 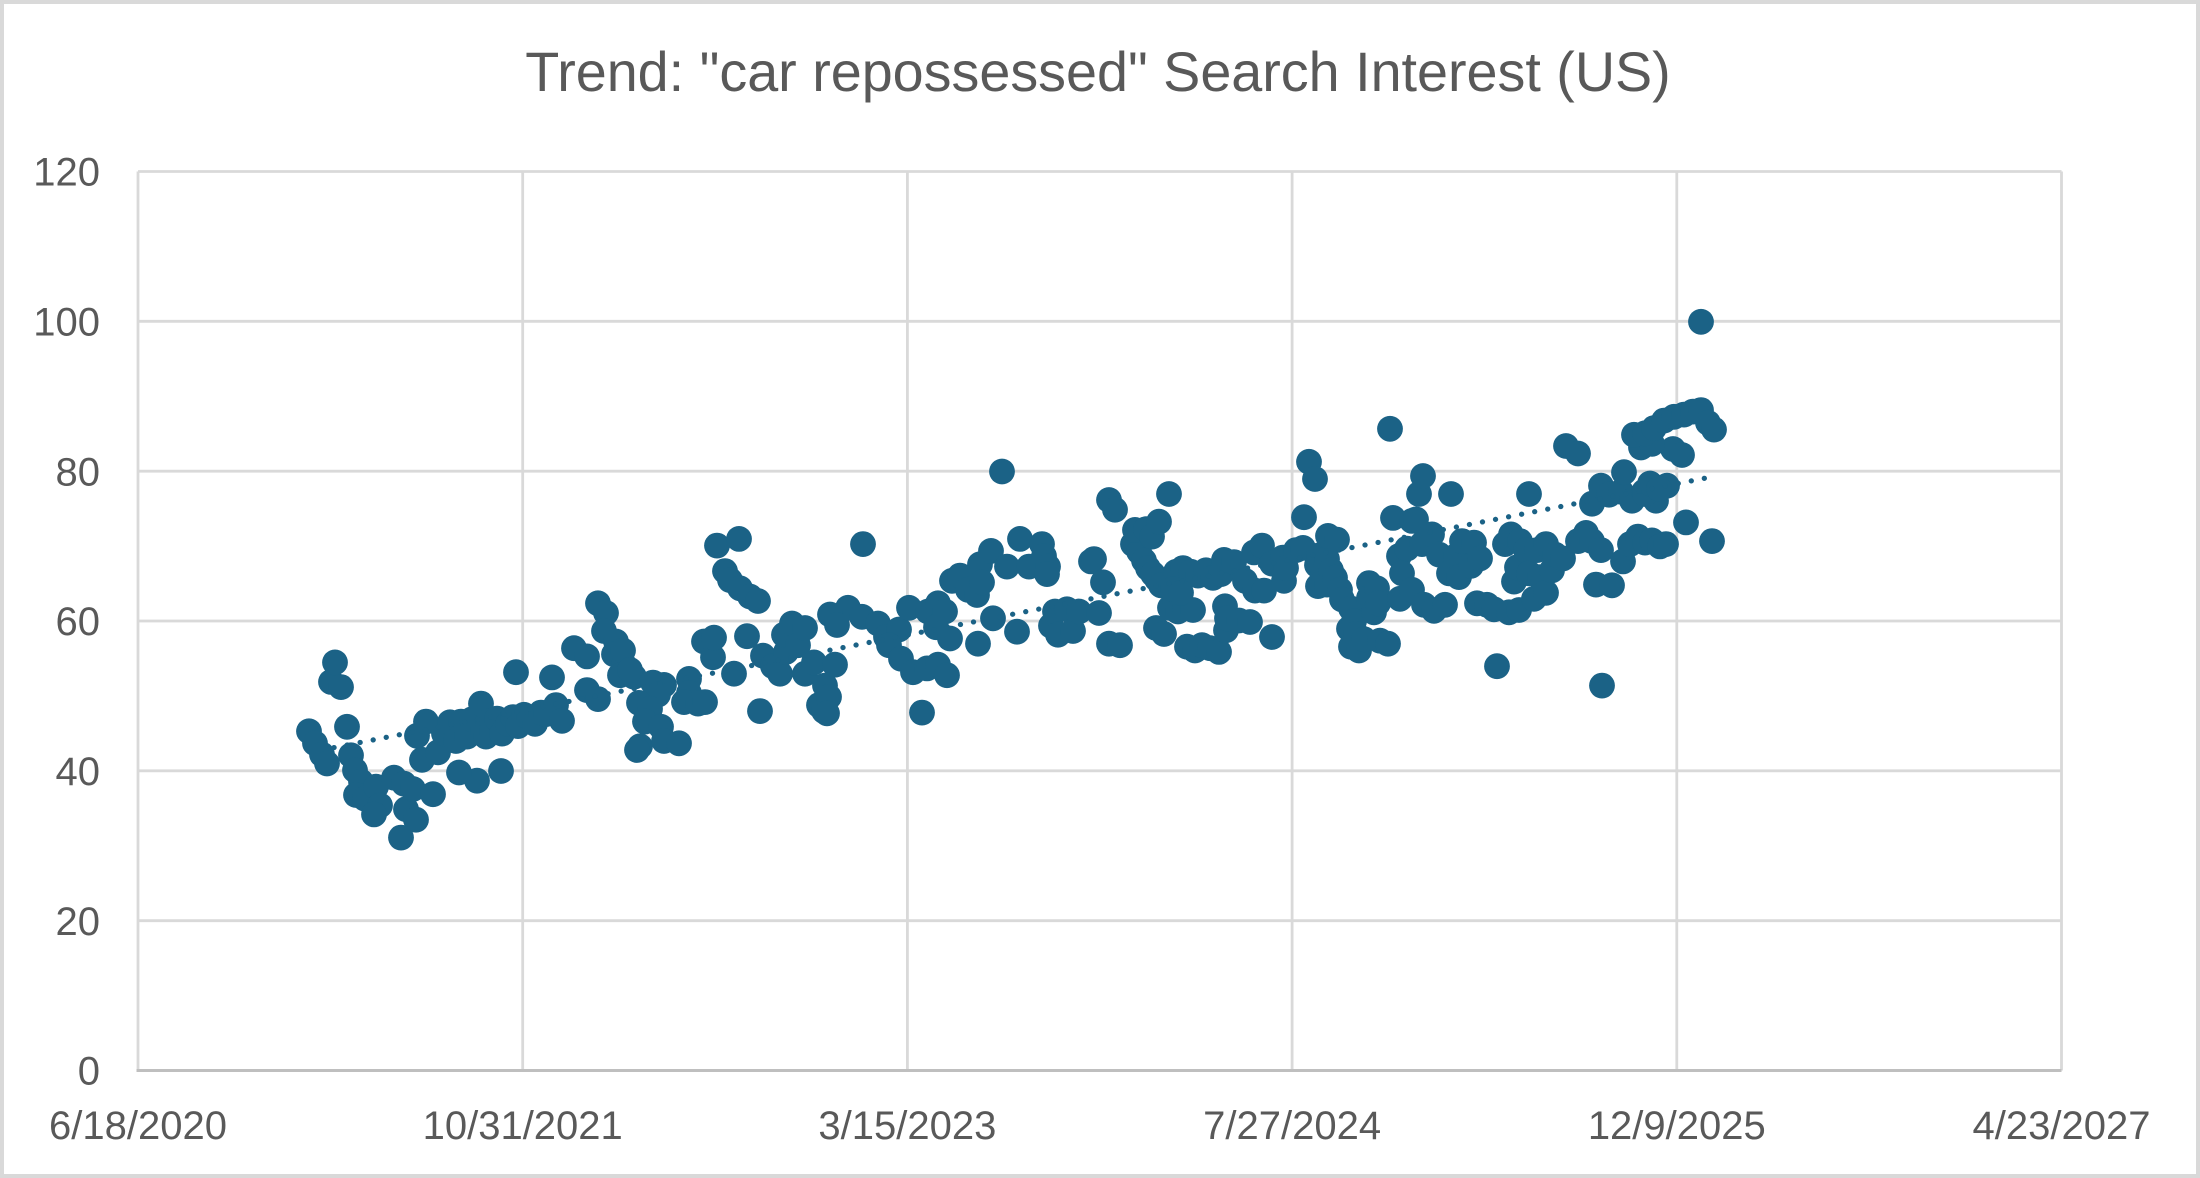 What do you see at coordinates (66, 323) in the screenshot?
I see `svg-text: 100` at bounding box center [66, 323].